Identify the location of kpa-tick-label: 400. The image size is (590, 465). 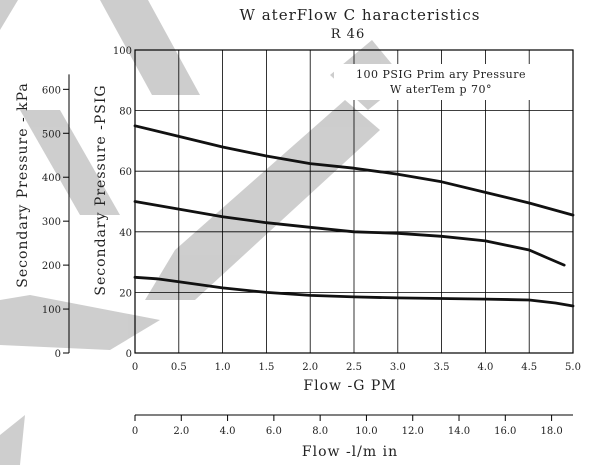
(51, 178).